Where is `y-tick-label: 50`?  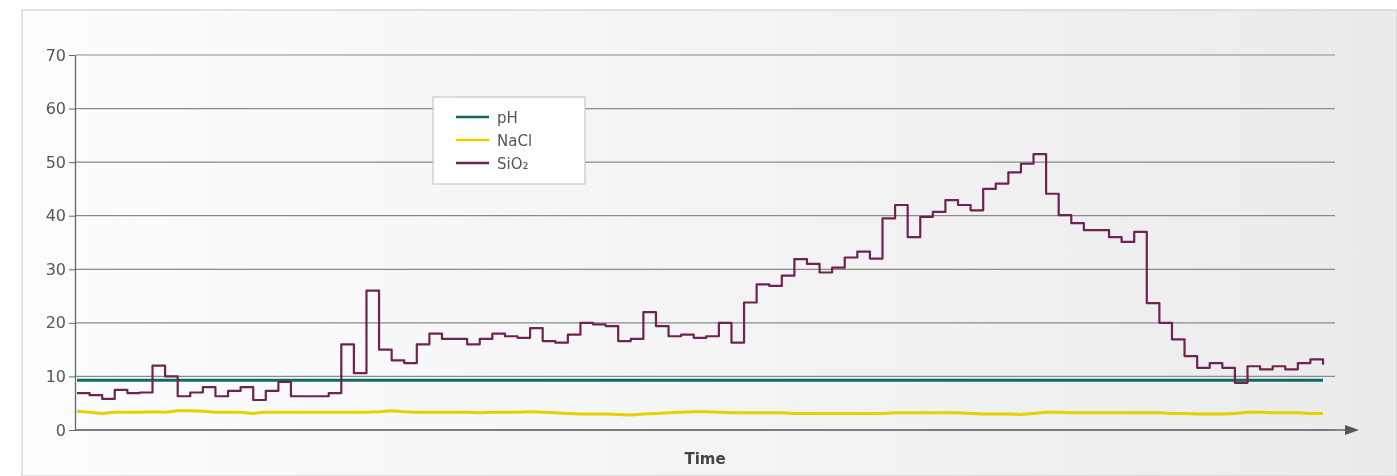
y-tick-label: 50 is located at coordinates (55, 162).